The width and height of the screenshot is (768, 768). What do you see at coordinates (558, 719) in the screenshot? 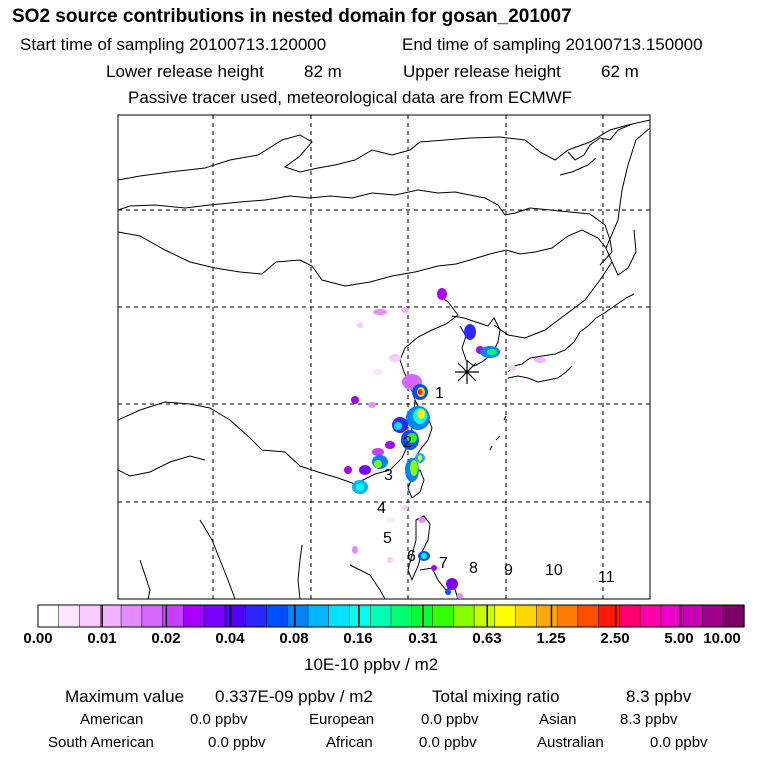
I see `region-name-asian: Asian` at bounding box center [558, 719].